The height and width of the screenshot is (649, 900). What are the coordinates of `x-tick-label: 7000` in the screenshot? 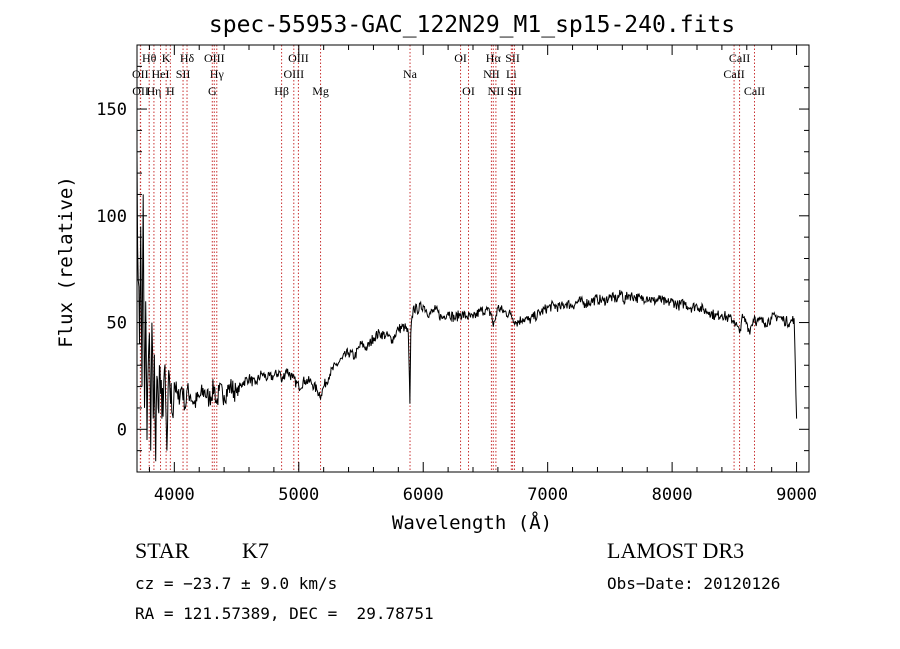 It's located at (547, 495).